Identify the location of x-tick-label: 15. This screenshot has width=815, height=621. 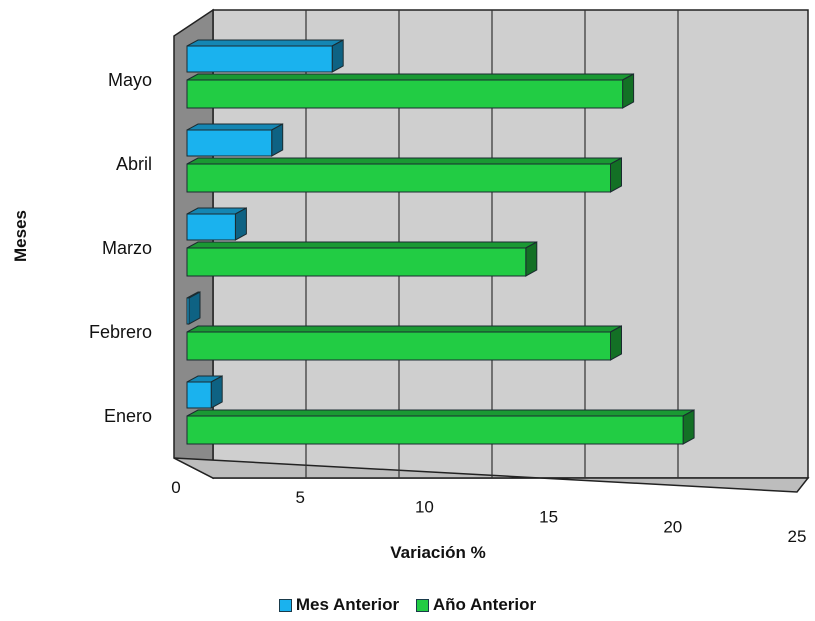
(548, 517).